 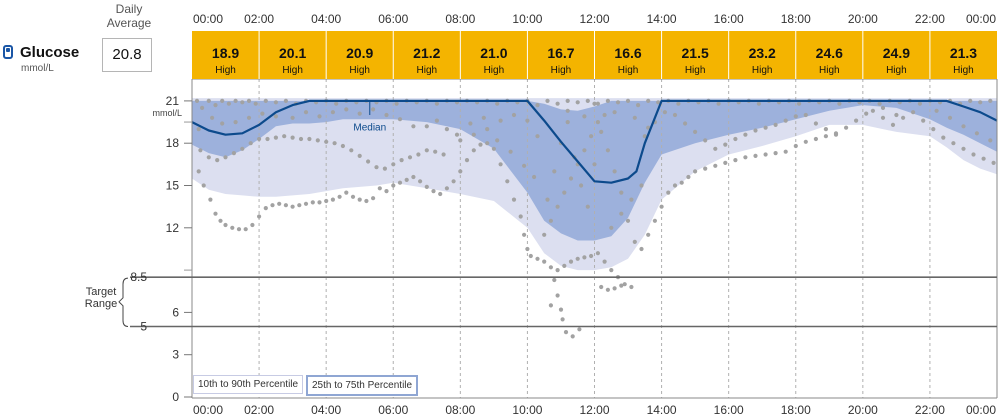 I want to click on x-tick-label-top: 16:00, so click(x=729, y=19).